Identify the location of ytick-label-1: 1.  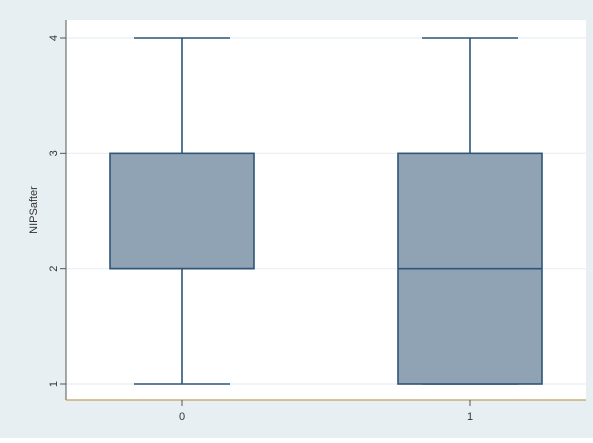
(54, 384).